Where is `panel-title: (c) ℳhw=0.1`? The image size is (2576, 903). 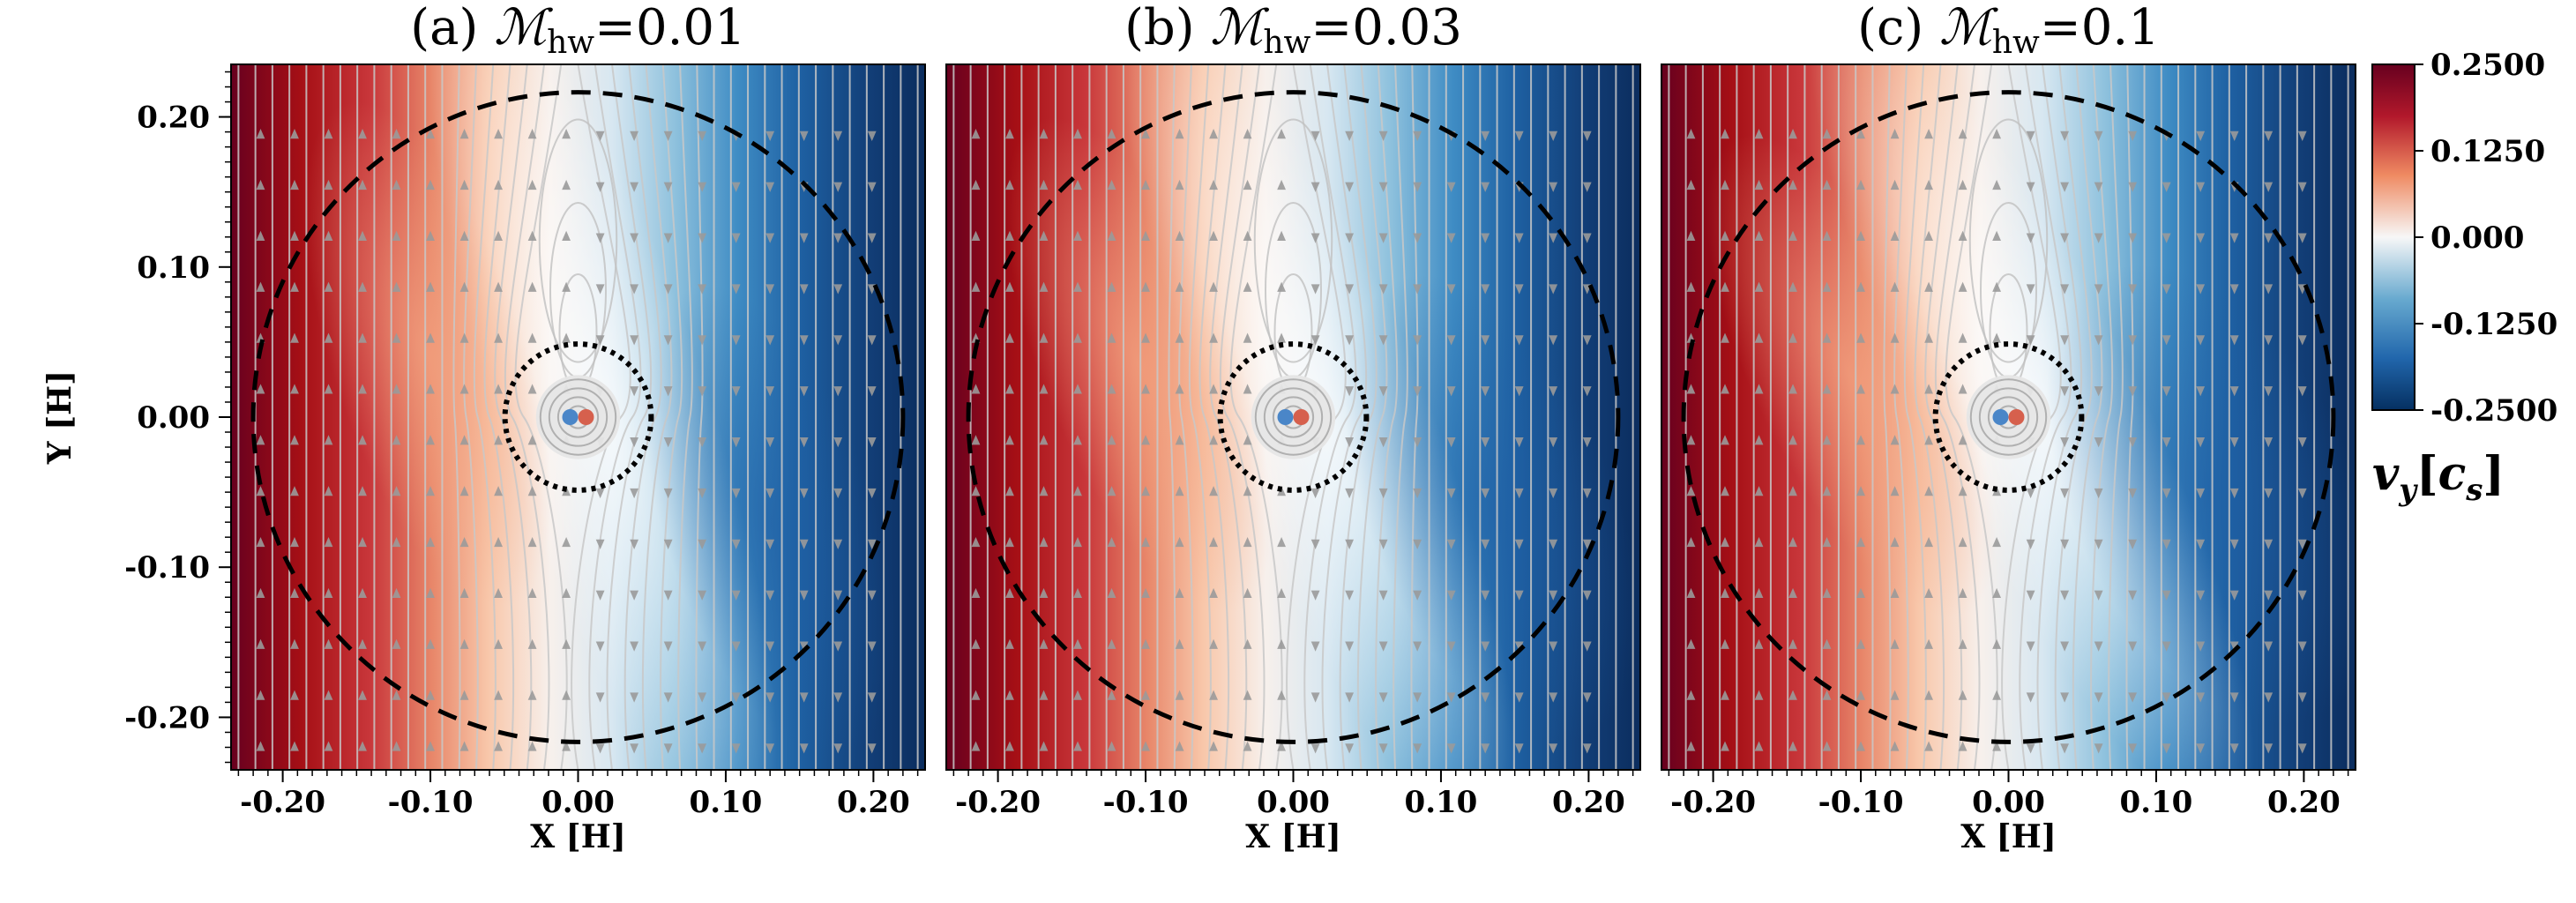 panel-title: (c) ℳhw=0.1 is located at coordinates (2008, 30).